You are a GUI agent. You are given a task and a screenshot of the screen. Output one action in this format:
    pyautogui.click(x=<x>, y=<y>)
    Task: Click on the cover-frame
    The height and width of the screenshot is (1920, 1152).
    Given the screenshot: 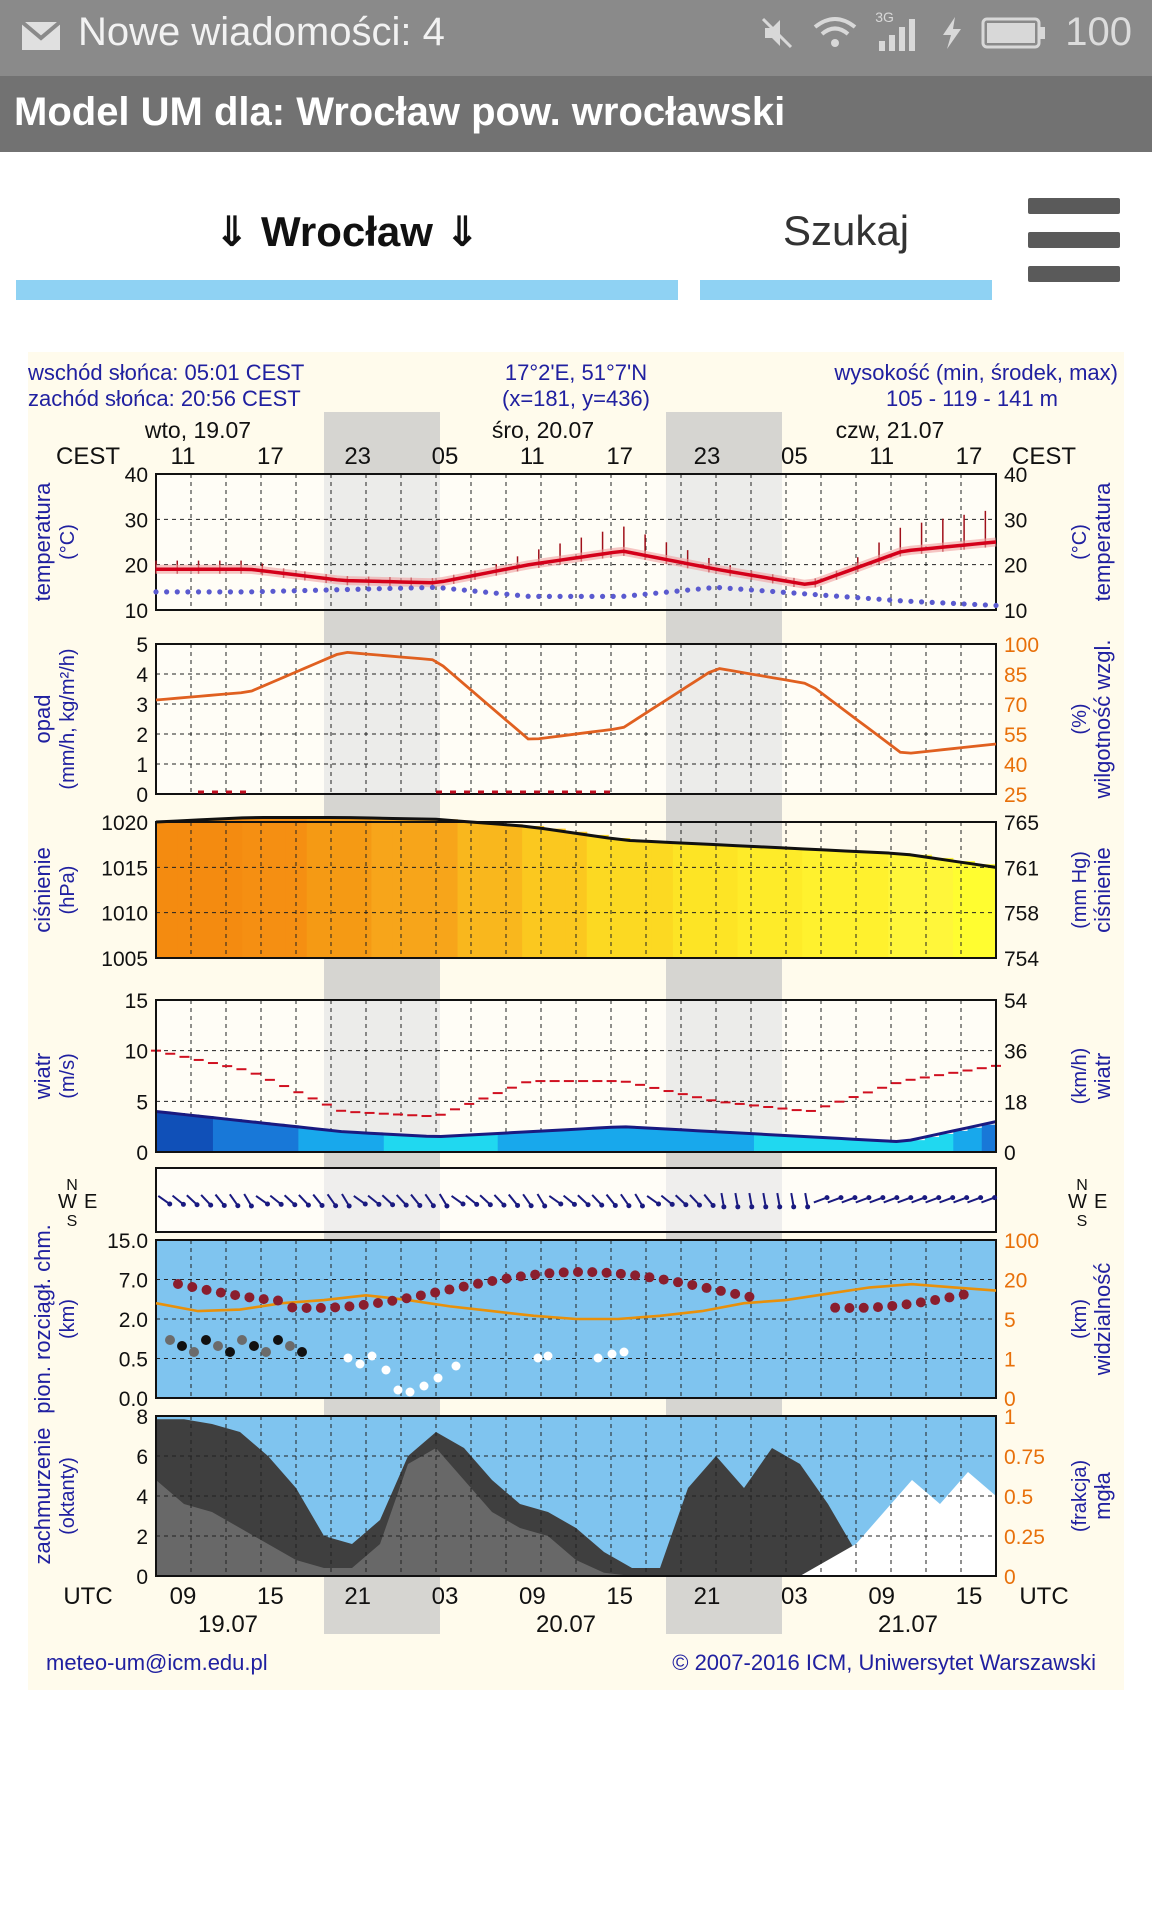 What is the action you would take?
    pyautogui.click(x=576, y=1496)
    